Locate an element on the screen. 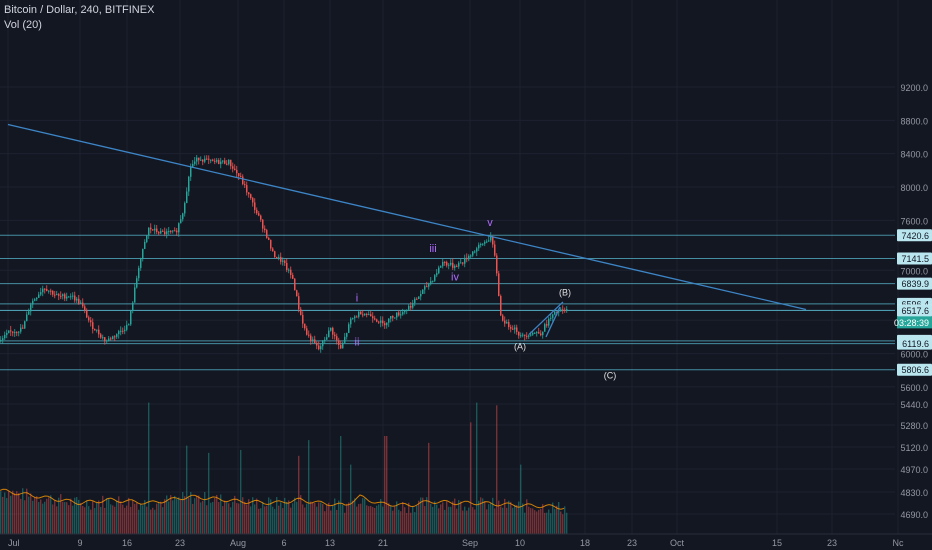 The width and height of the screenshot is (932, 550). wedge-line-upper is located at coordinates (546, 318).